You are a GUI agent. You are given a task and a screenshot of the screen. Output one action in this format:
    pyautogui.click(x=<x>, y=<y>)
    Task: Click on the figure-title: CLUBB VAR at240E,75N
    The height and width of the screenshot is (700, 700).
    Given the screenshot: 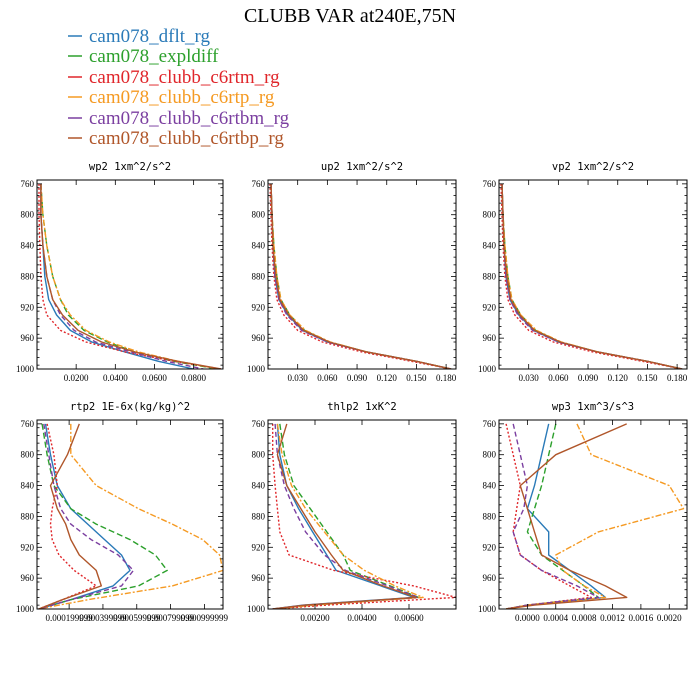 What is the action you would take?
    pyautogui.click(x=350, y=16)
    